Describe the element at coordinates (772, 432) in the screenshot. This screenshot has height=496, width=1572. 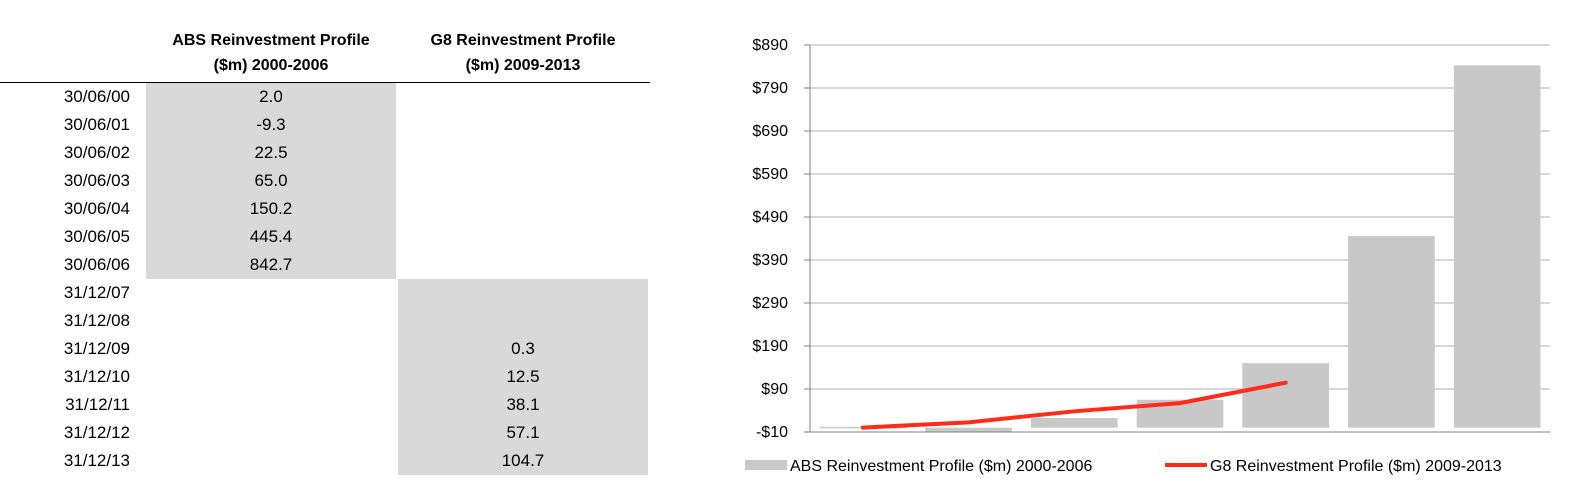
I see `y-tick-label: -$10` at that location.